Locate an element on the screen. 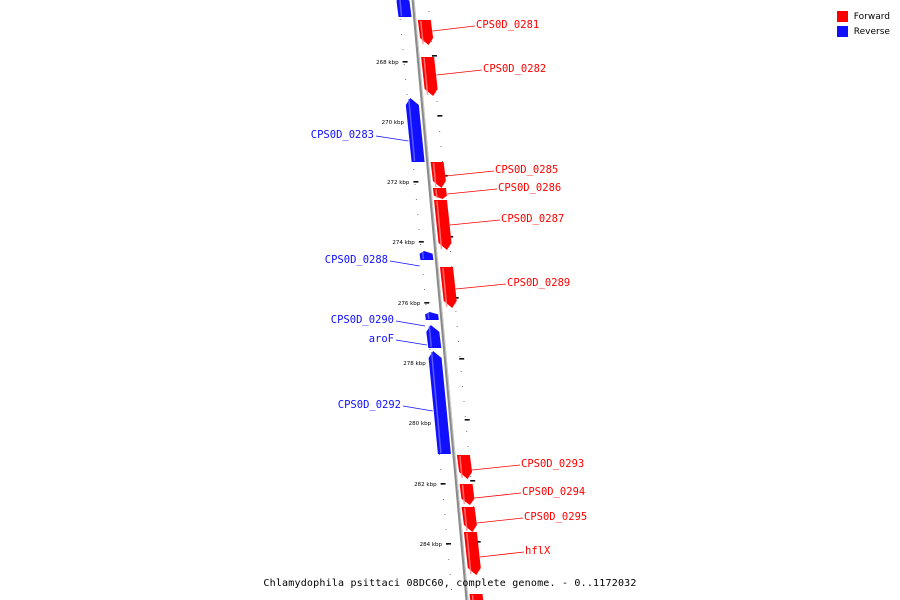 The image size is (900, 600). gene-hflx-glyph is located at coordinates (472, 553).